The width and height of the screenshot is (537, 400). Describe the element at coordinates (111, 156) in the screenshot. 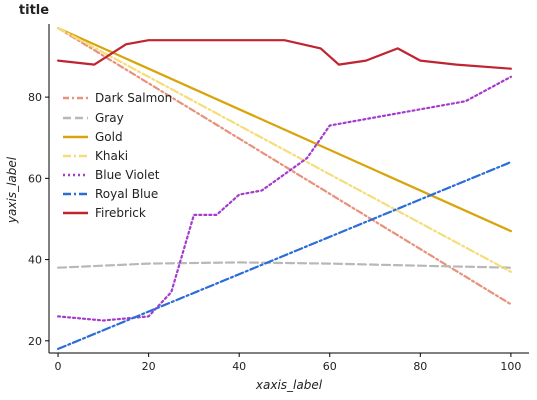

I see `legend-label-khaki: Khaki` at that location.